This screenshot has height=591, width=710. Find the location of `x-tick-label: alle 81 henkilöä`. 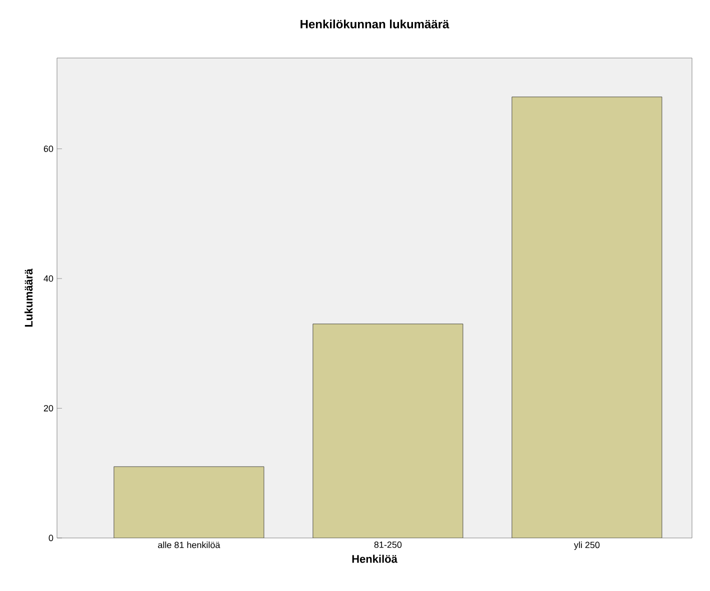

x-tick-label: alle 81 henkilöä is located at coordinates (189, 545).